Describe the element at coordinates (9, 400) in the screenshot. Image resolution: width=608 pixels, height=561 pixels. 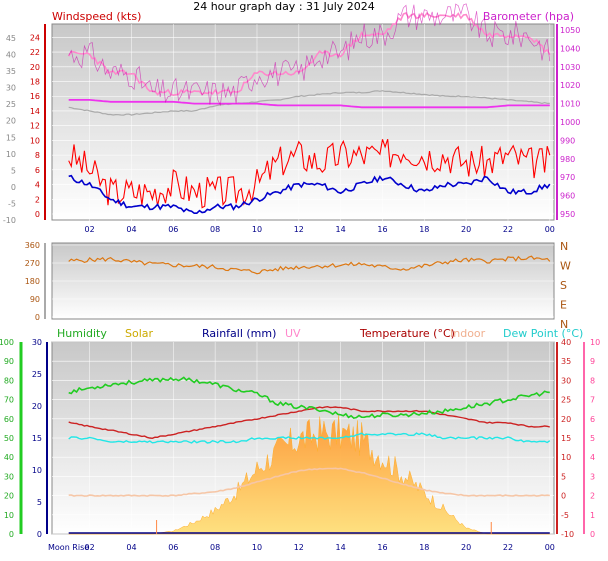
I see `humidity-tick-label: 70` at that location.